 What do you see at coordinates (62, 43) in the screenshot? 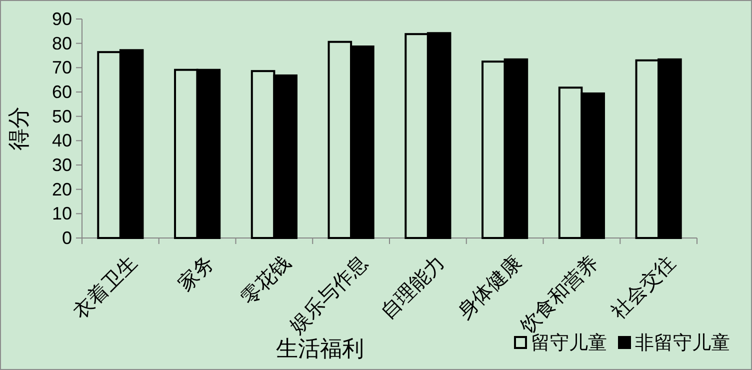
I see `y-tick-label: 80` at bounding box center [62, 43].